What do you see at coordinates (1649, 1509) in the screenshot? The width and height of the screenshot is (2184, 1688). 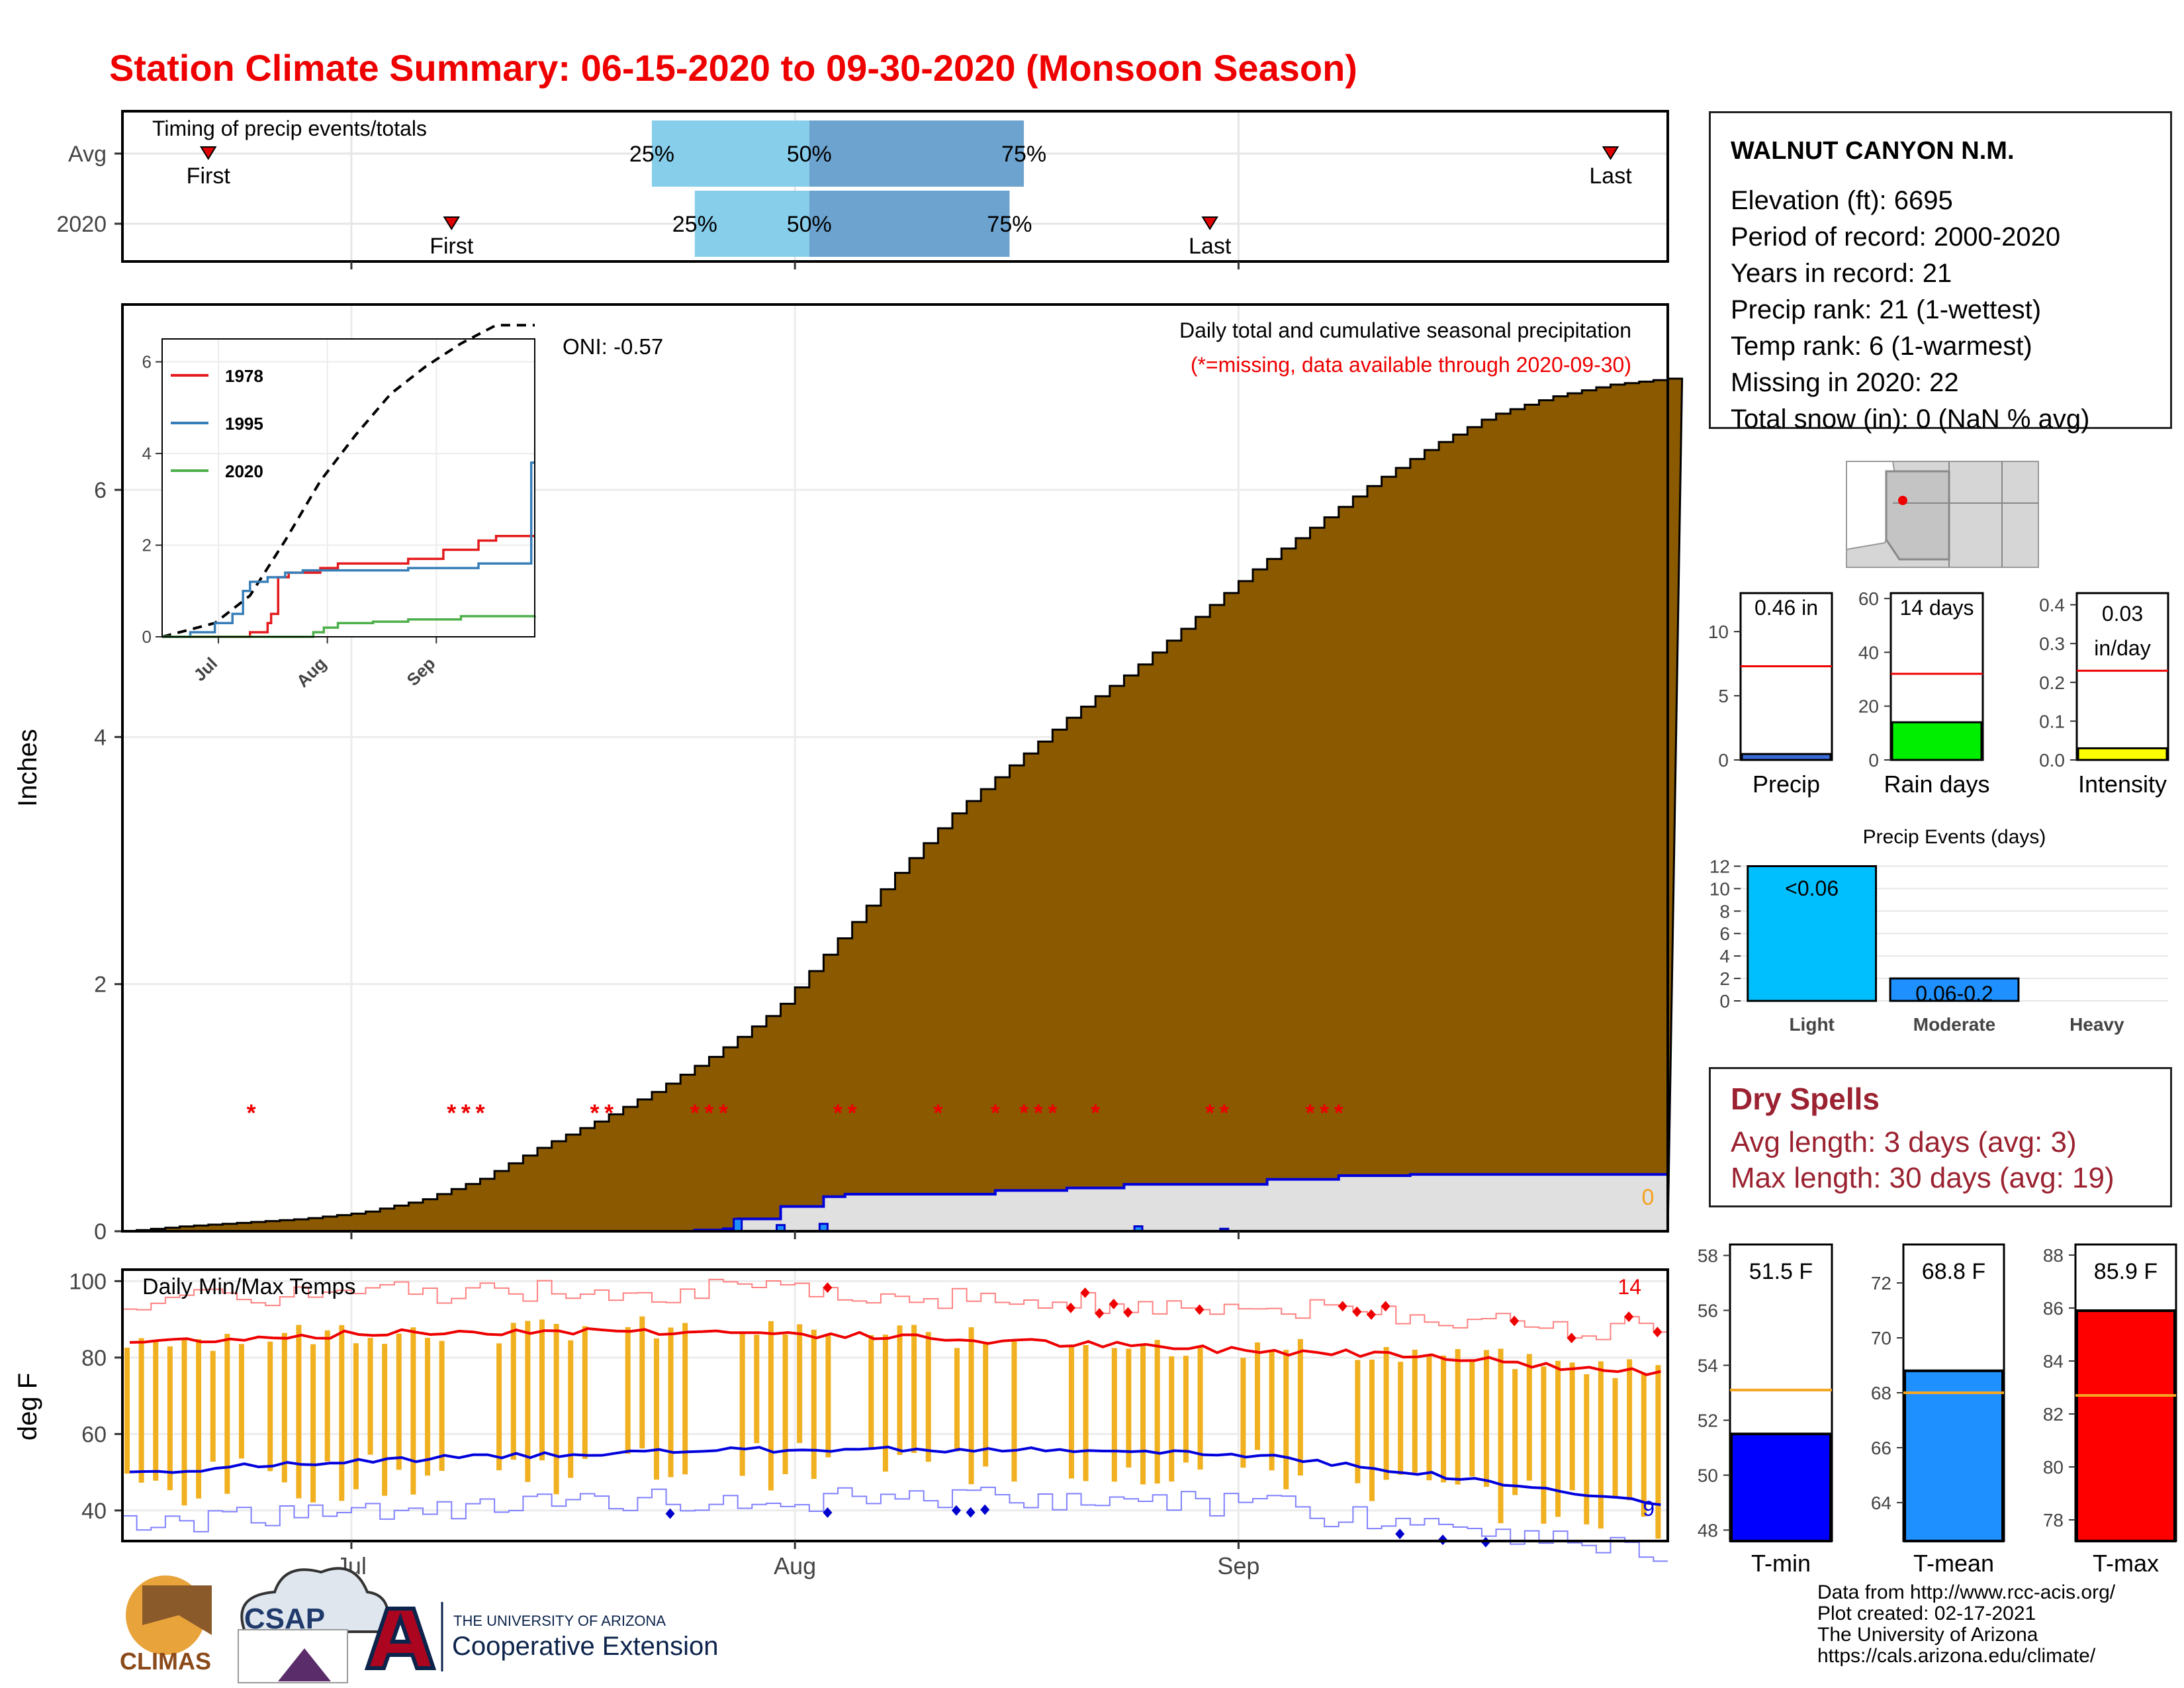 I see `temps-count-cold: 9` at bounding box center [1649, 1509].